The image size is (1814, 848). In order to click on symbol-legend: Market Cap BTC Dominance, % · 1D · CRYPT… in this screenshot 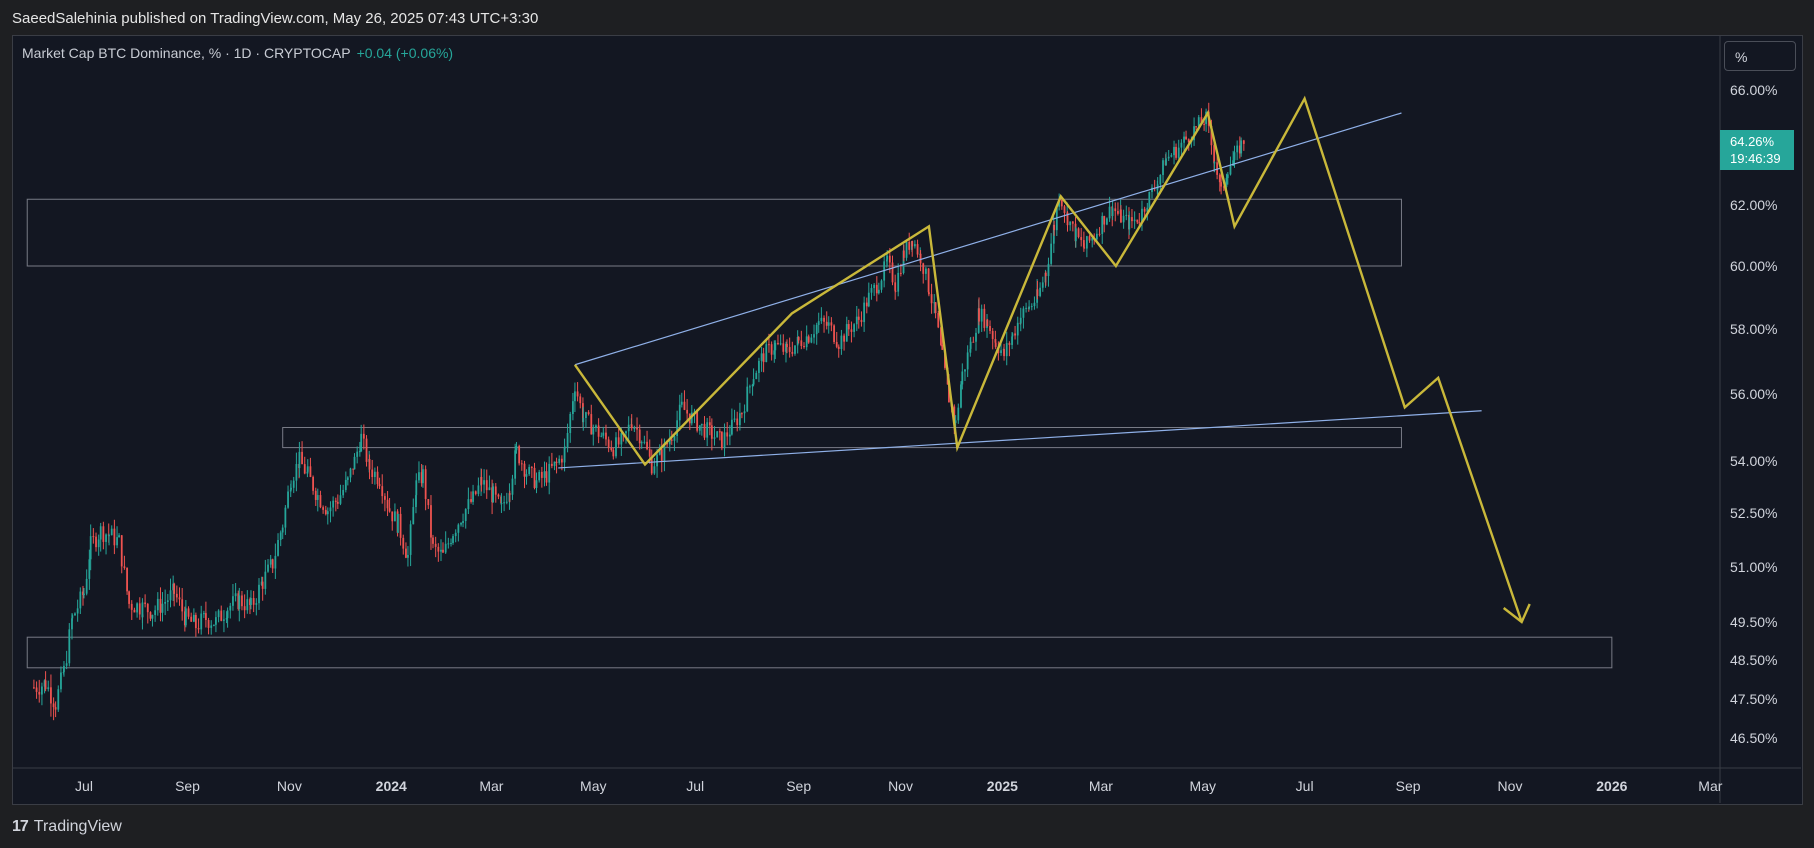, I will do `click(237, 53)`.